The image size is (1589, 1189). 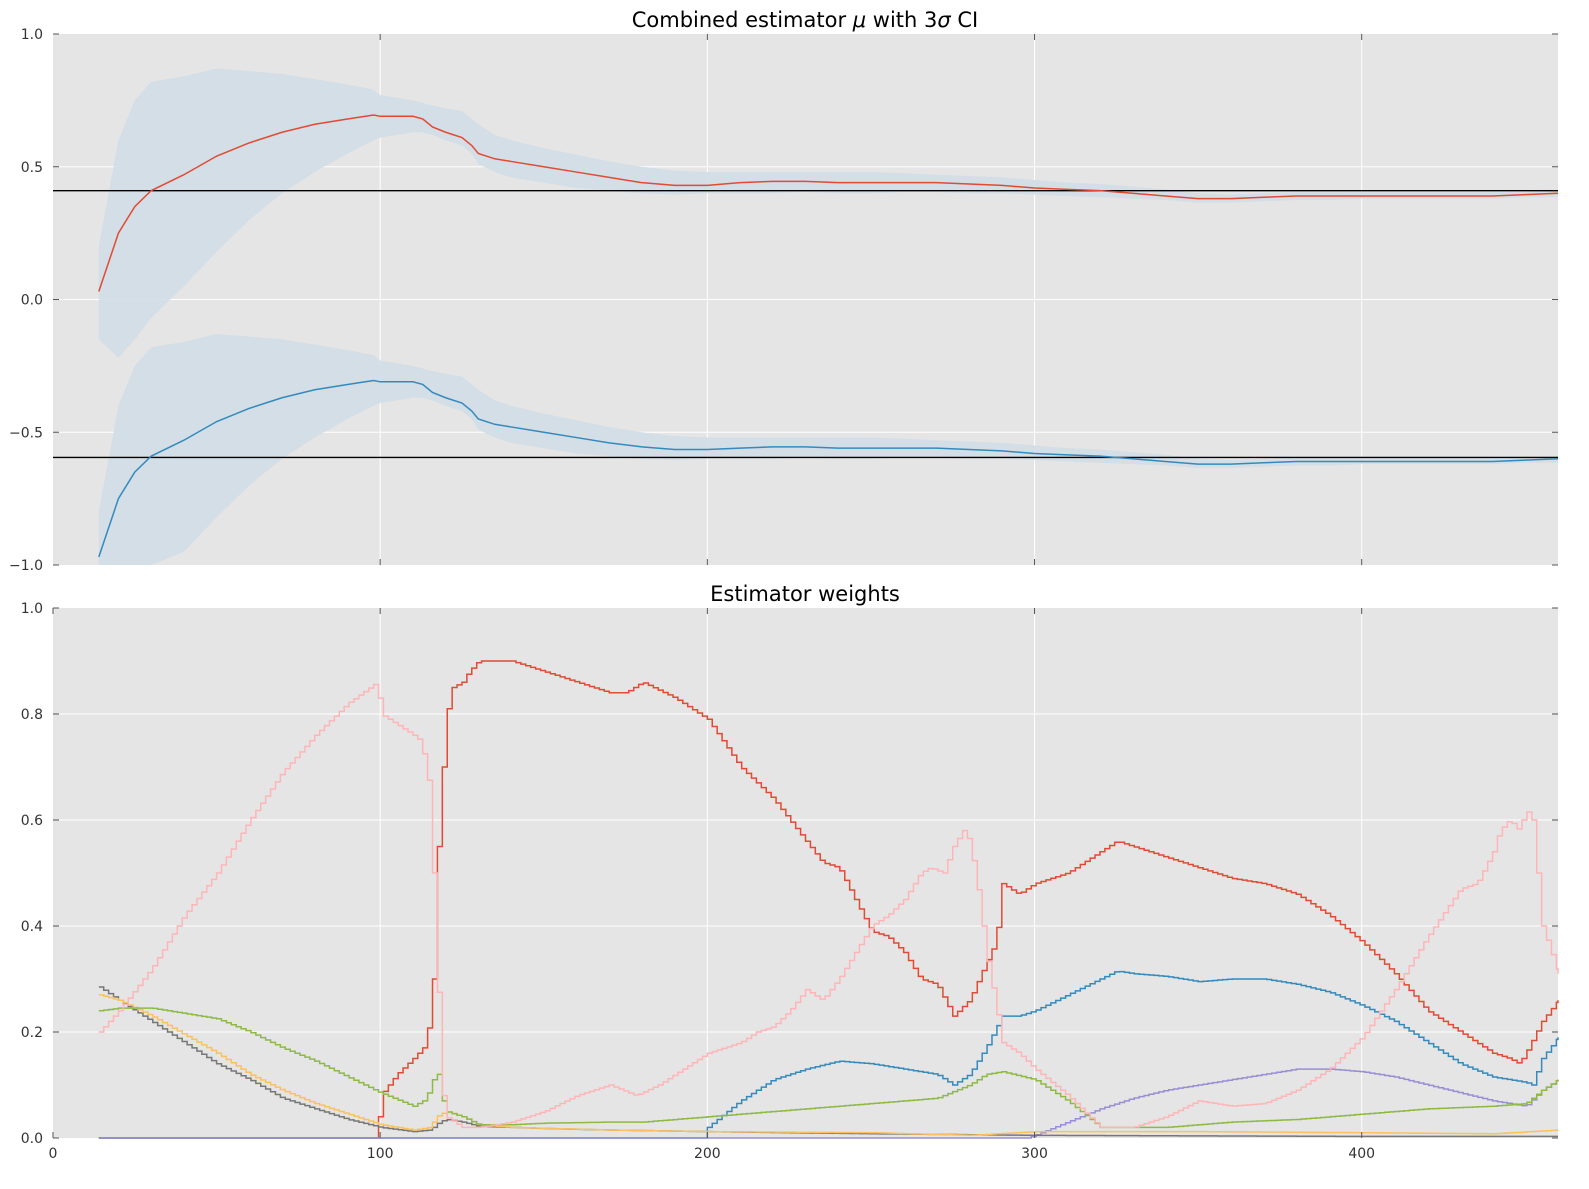 What do you see at coordinates (53, 1154) in the screenshot?
I see `x-tick-label: 0` at bounding box center [53, 1154].